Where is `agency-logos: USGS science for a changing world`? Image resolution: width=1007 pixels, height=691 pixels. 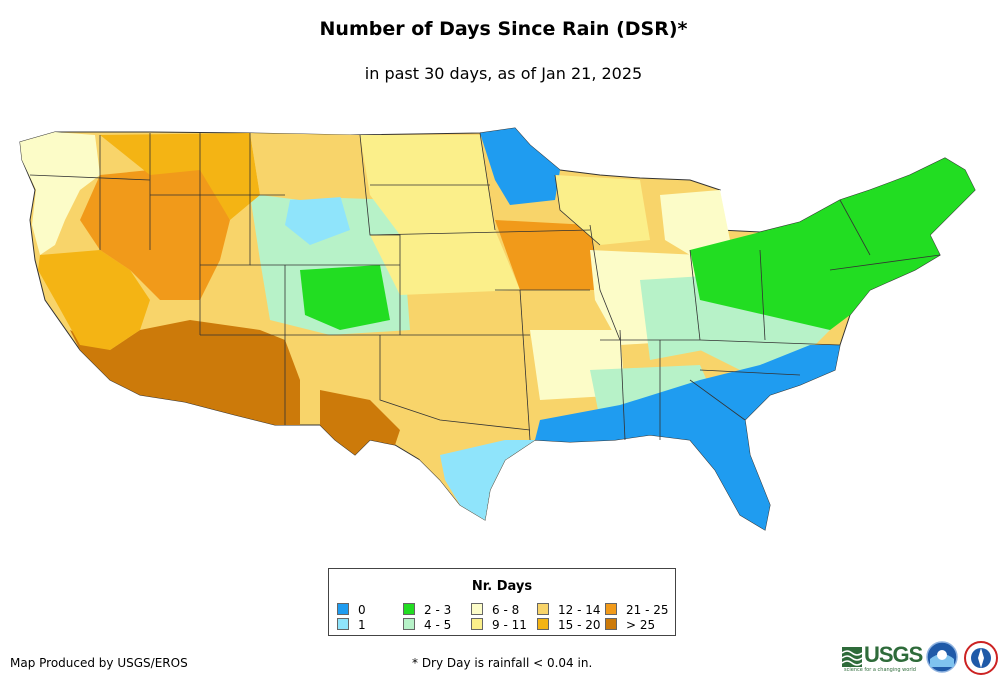 agency-logos: USGS science for a changing world is located at coordinates (922, 660).